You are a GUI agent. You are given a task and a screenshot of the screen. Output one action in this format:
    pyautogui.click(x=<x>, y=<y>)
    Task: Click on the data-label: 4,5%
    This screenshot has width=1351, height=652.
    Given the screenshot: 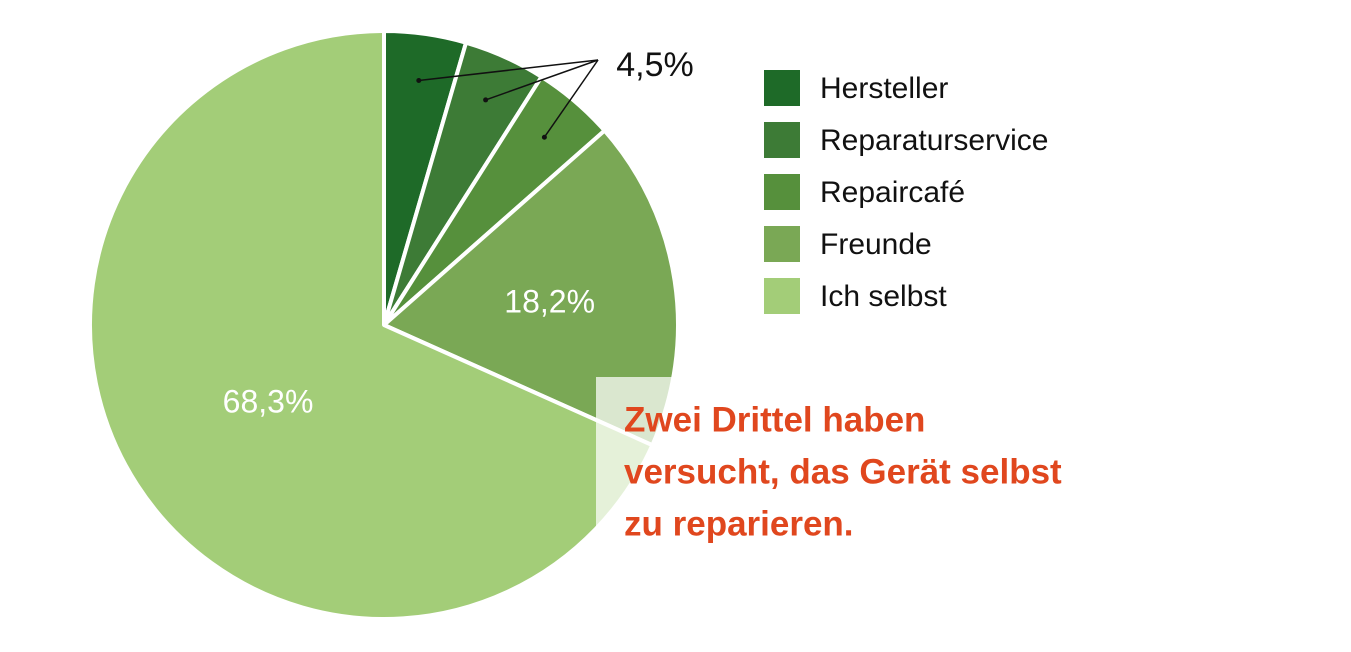 What is the action you would take?
    pyautogui.click(x=655, y=65)
    